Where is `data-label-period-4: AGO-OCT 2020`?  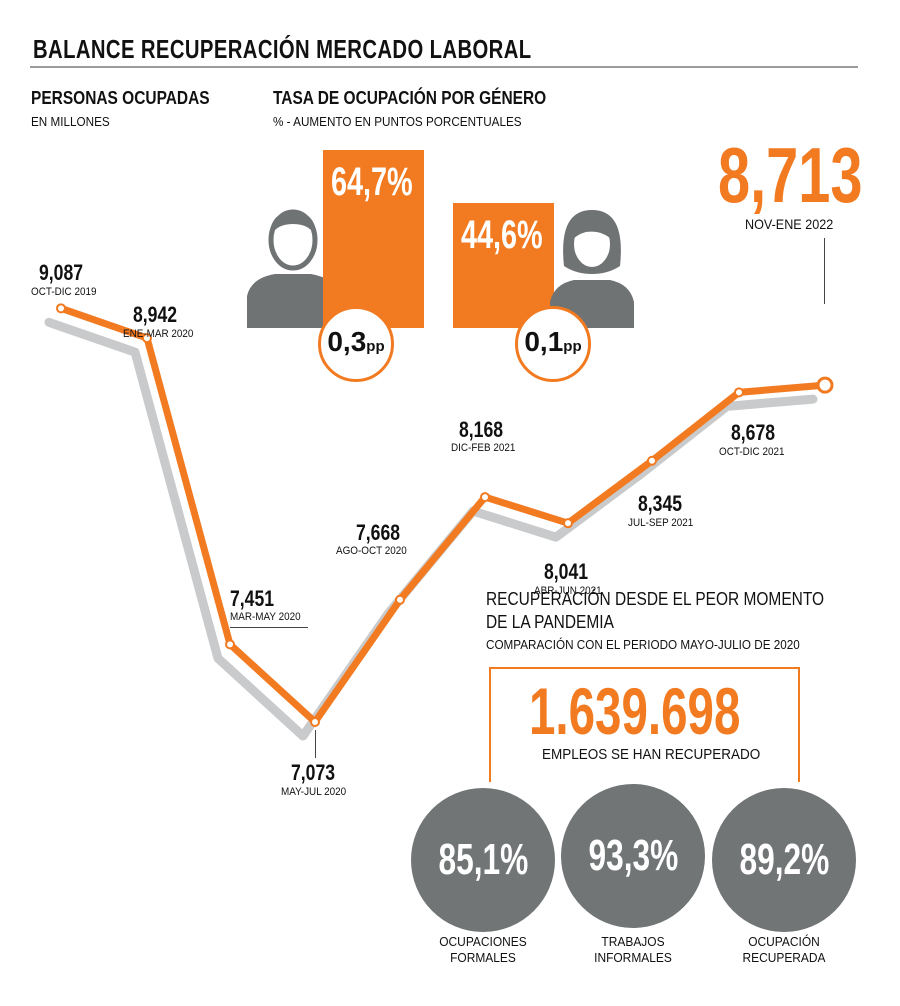 data-label-period-4: AGO-OCT 2020 is located at coordinates (371, 550).